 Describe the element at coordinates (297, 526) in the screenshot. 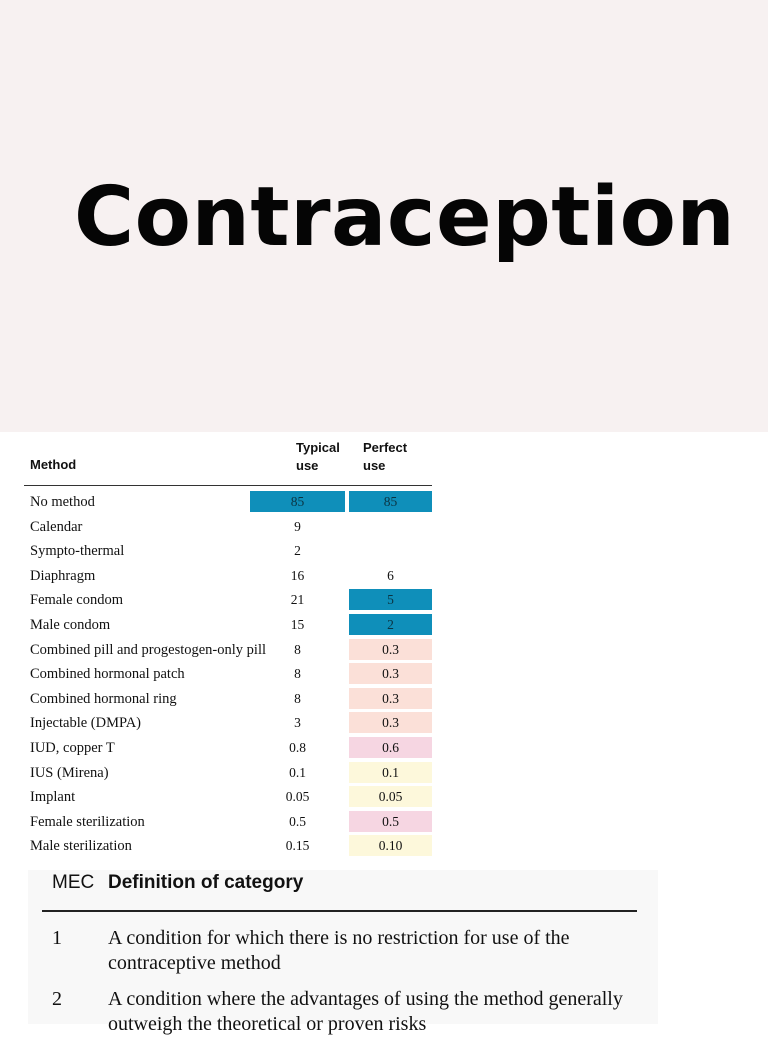

I see `typical-use-value: 9` at that location.